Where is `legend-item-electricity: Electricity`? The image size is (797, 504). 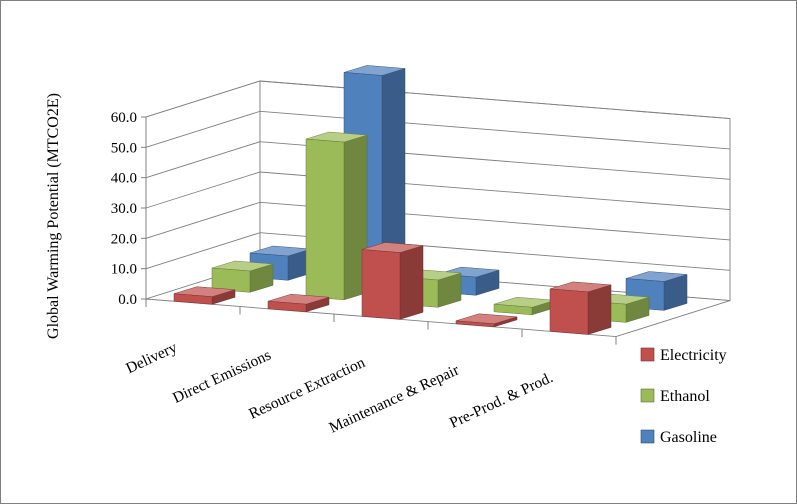
legend-item-electricity: Electricity is located at coordinates (683, 355).